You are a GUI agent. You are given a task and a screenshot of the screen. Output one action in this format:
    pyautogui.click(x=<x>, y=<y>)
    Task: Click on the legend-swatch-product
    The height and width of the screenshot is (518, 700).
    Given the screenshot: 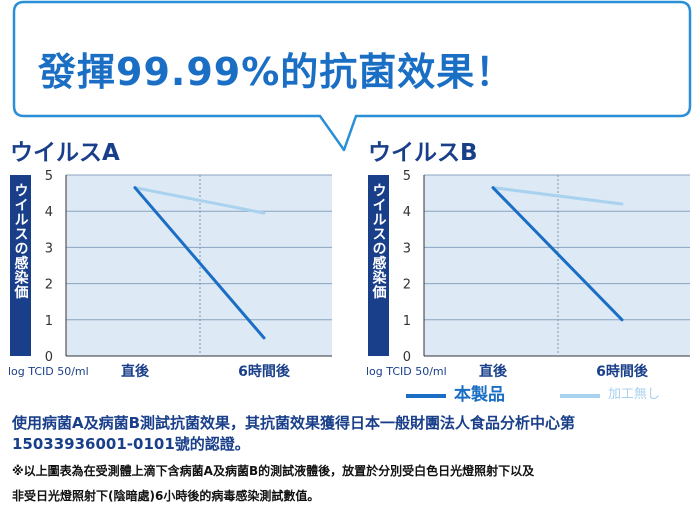 What is the action you would take?
    pyautogui.click(x=426, y=396)
    